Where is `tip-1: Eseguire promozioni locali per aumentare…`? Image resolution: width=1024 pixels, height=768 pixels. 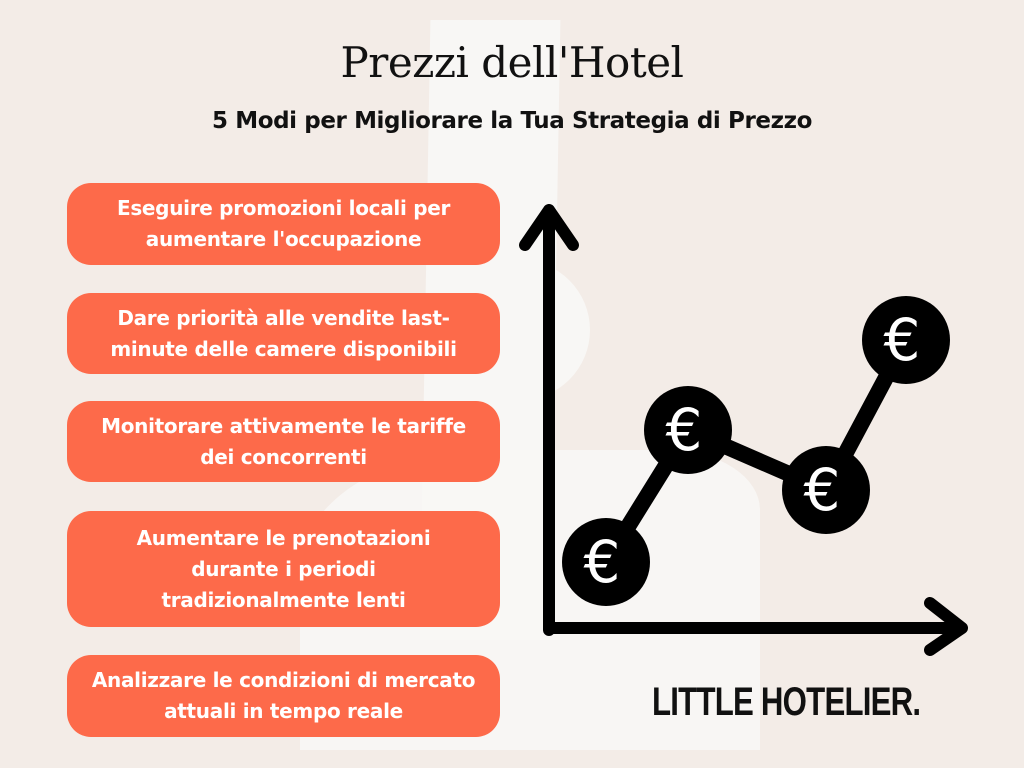
tip-1: Eseguire promozioni locali per aumentare… is located at coordinates (283, 224).